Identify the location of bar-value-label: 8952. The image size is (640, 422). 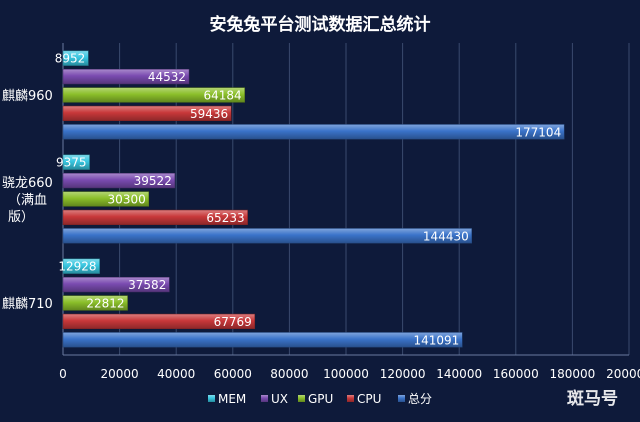
(70, 59).